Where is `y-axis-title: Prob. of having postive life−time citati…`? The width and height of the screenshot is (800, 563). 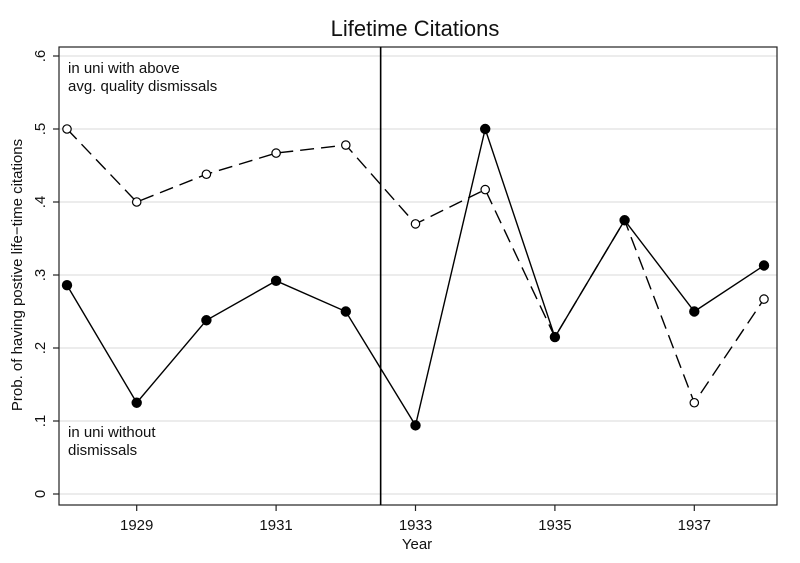
y-axis-title: Prob. of having postive life−time citati… is located at coordinates (17, 275).